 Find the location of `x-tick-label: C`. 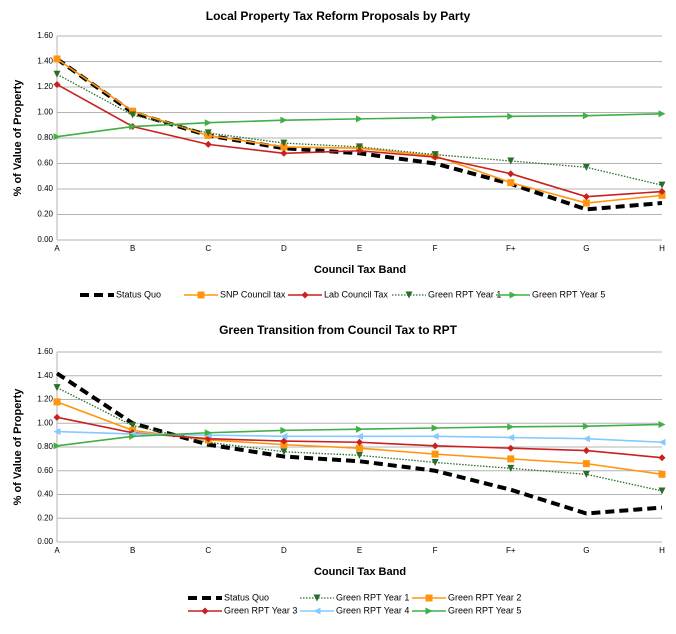

x-tick-label: C is located at coordinates (208, 248).